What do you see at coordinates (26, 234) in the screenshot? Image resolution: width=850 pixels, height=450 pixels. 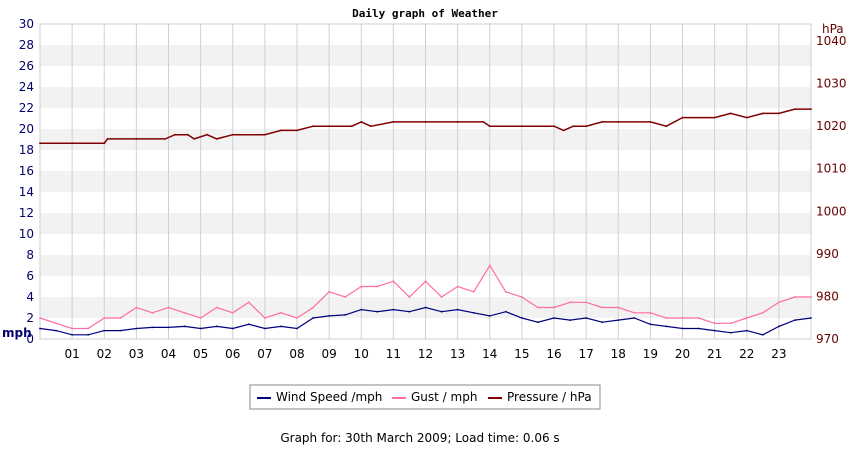 I see `left-axis-tick-label: 10` at bounding box center [26, 234].